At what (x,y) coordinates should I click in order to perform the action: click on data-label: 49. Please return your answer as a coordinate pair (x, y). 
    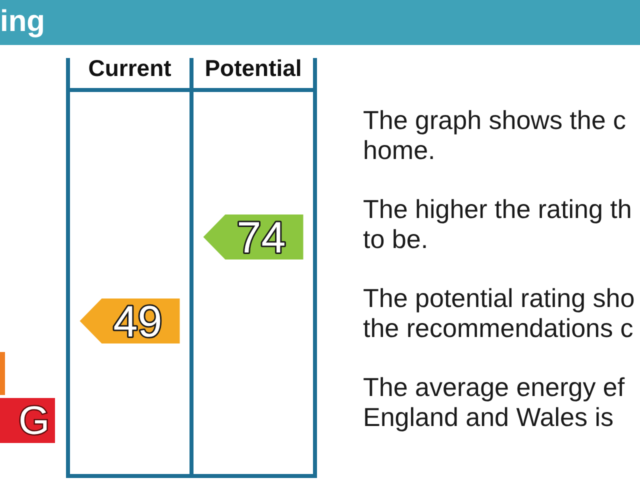
    Looking at the image, I should click on (137, 322).